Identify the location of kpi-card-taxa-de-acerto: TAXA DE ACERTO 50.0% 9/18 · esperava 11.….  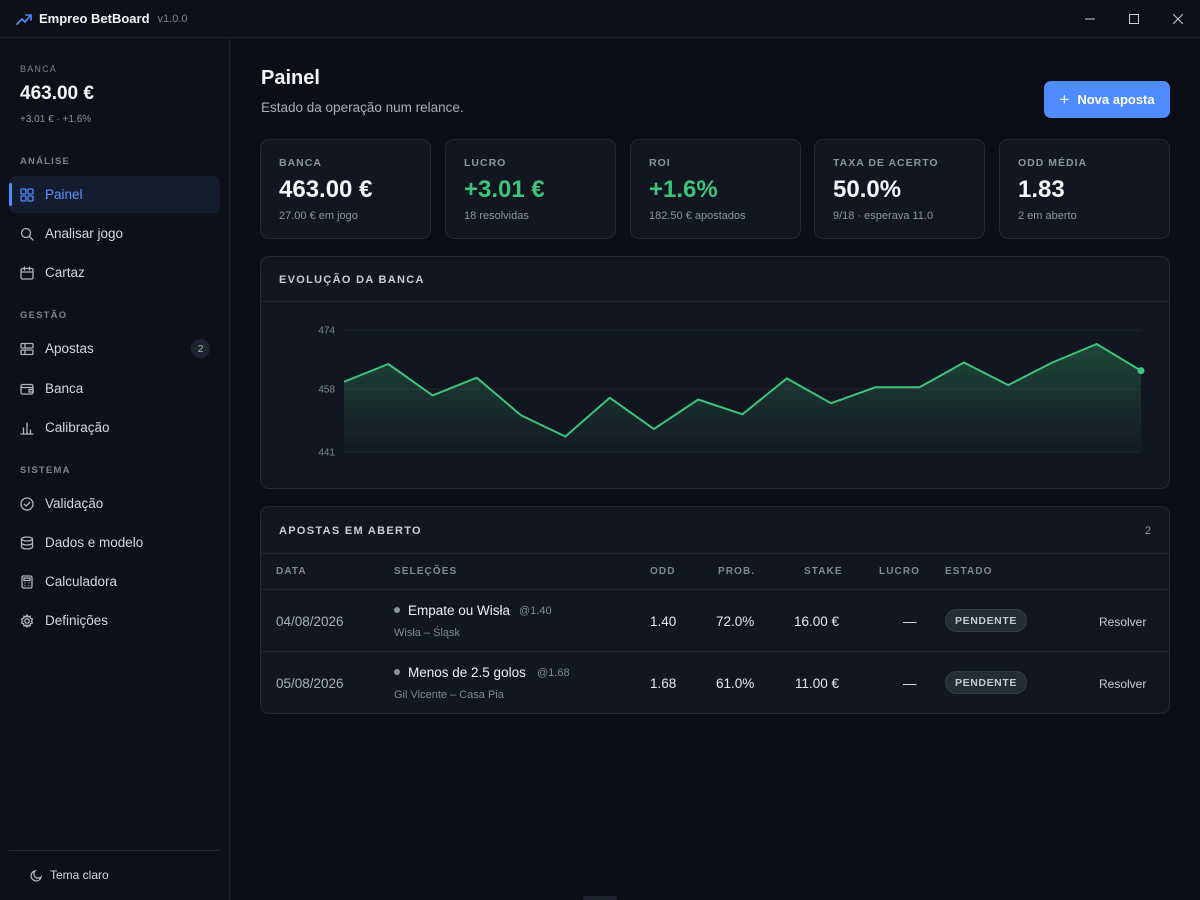
(899, 189).